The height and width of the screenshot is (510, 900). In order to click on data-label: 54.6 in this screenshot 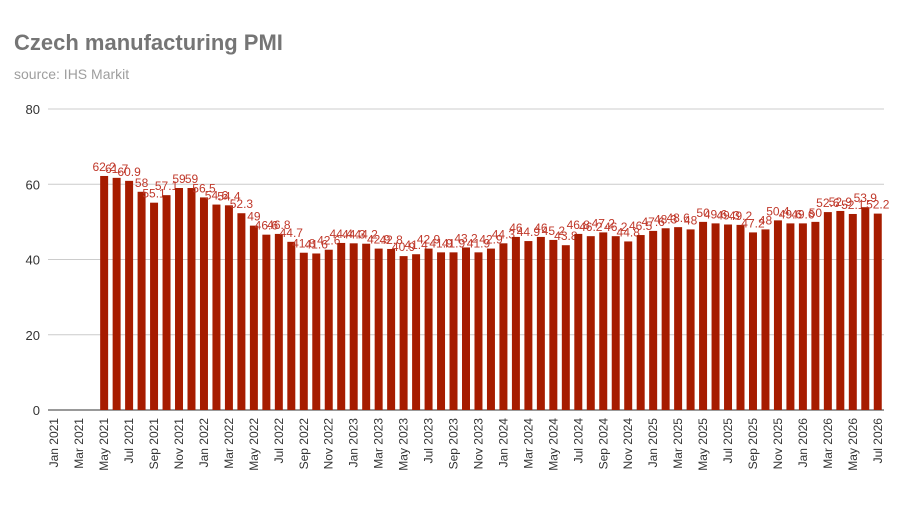, I will do `click(217, 196)`.